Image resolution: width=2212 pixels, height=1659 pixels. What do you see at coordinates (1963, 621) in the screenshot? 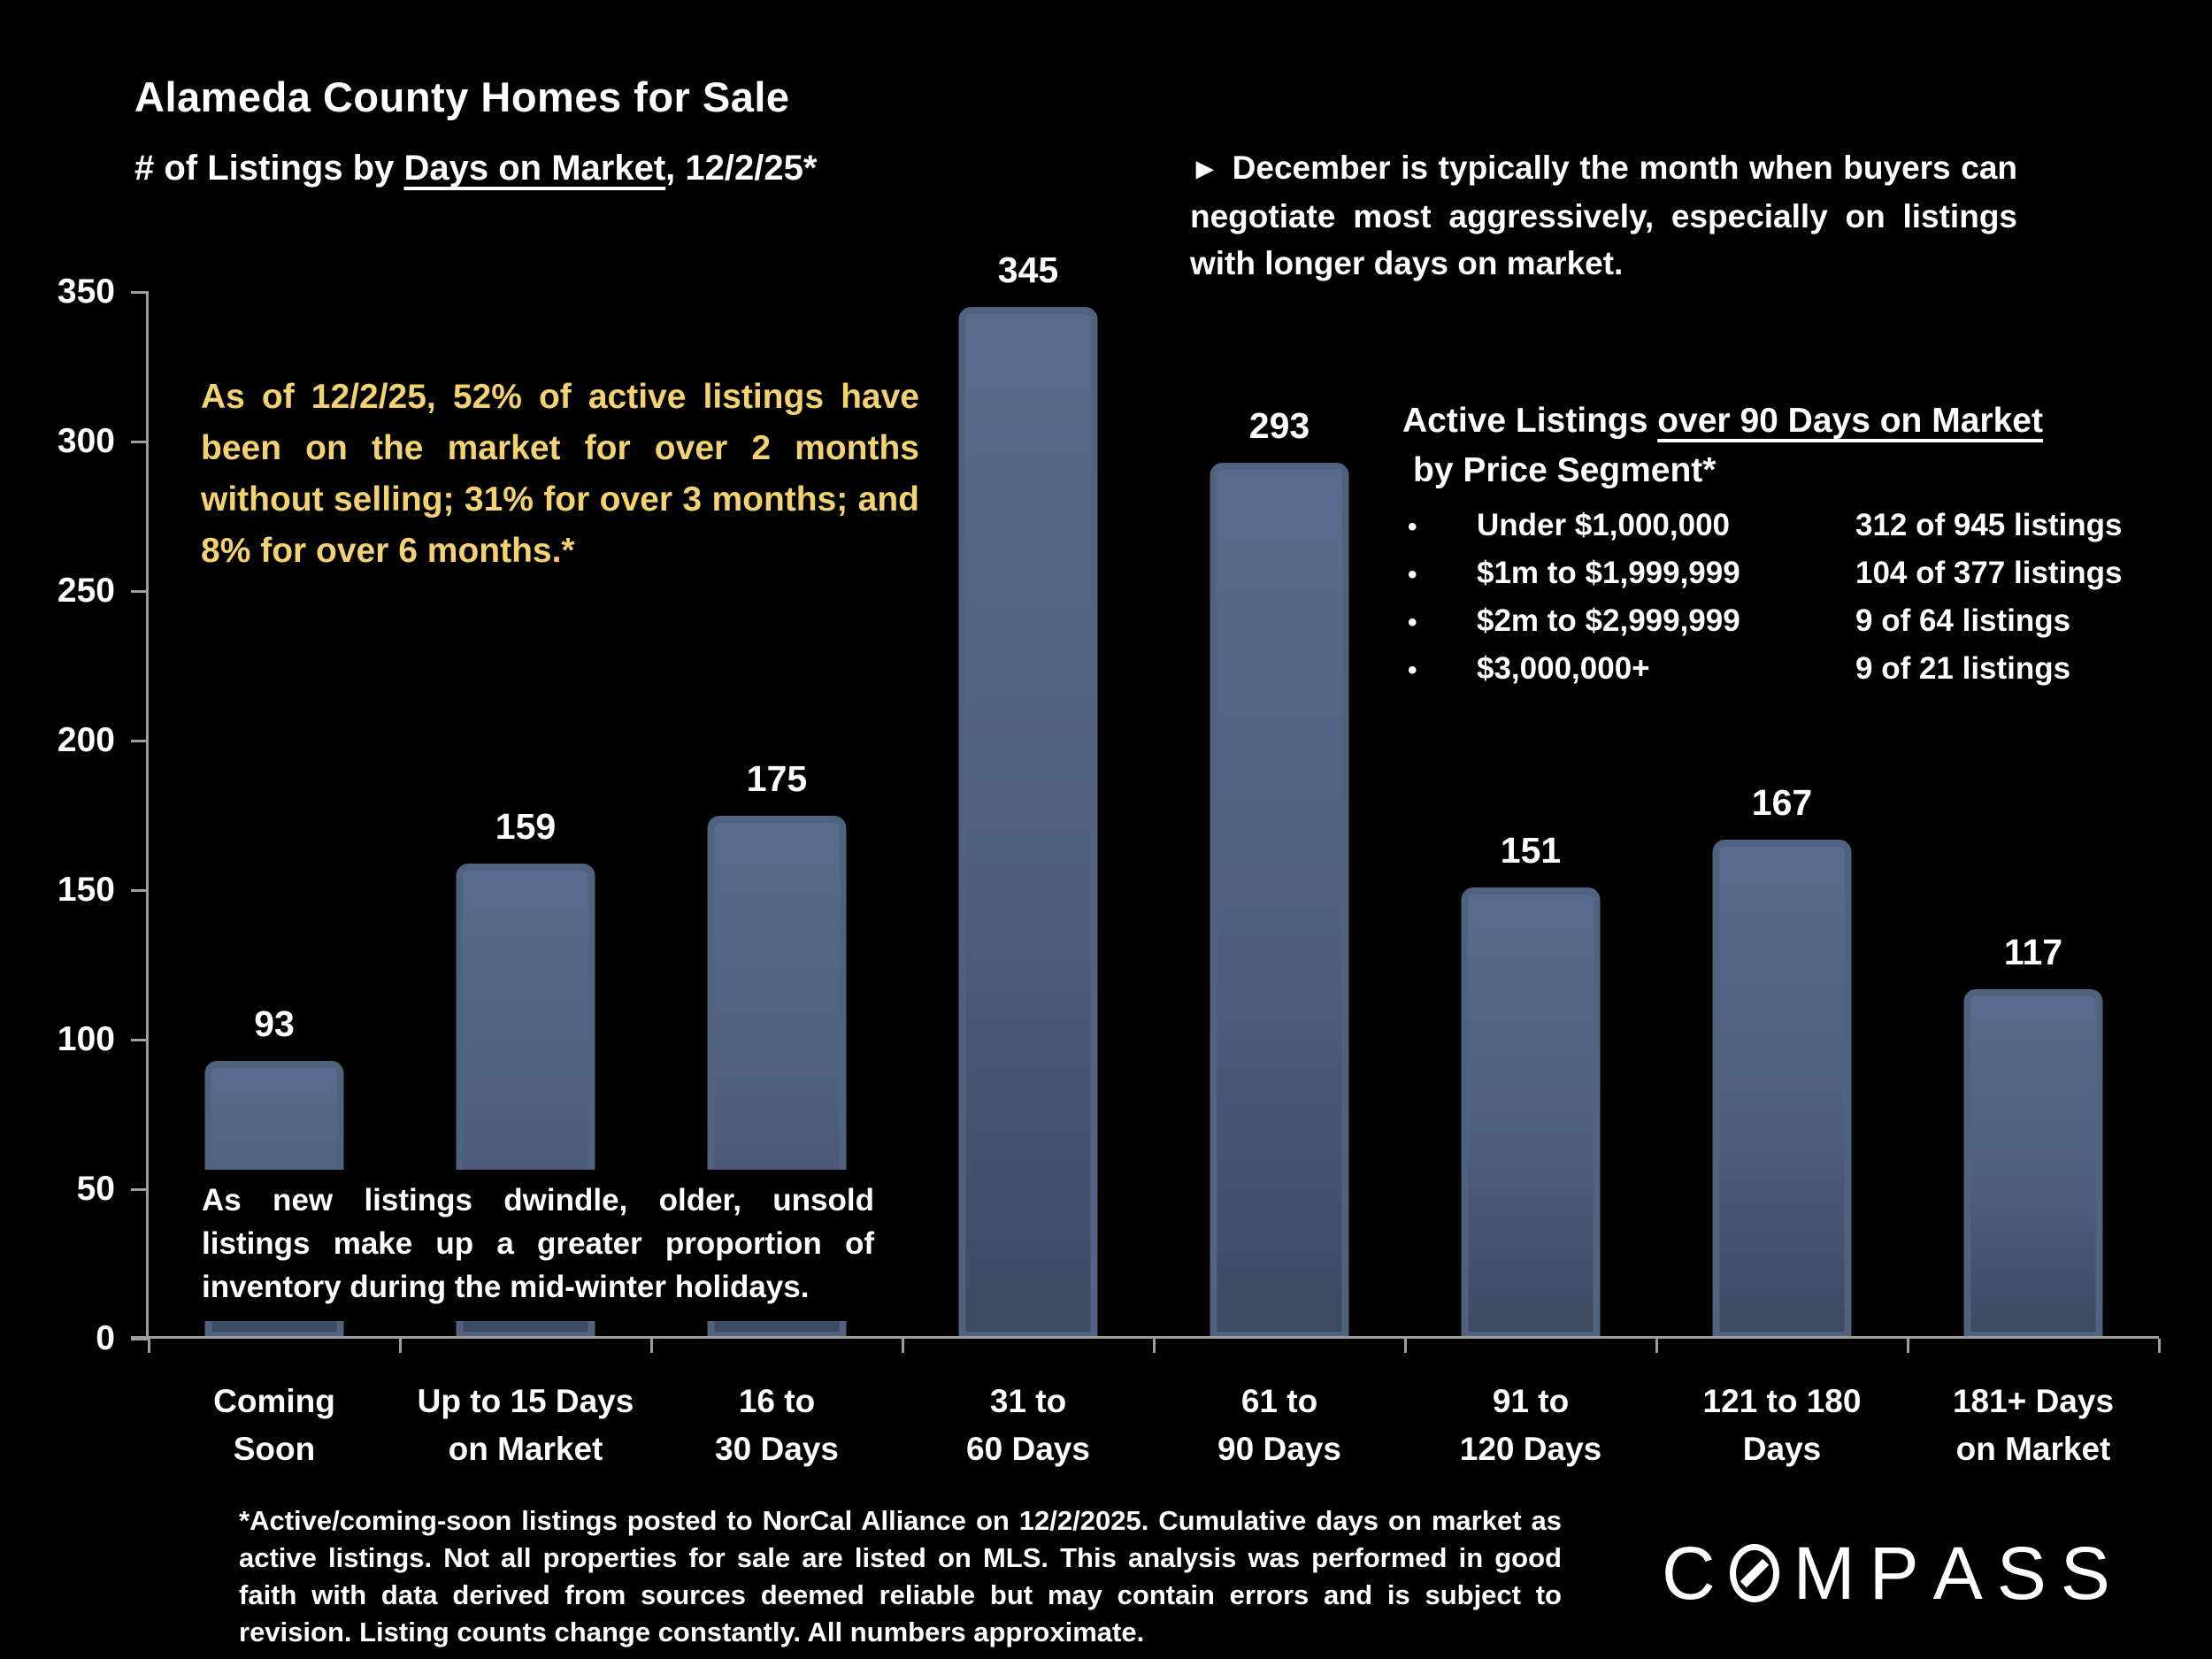
I see `segment-value: 9 of 64 listings` at bounding box center [1963, 621].